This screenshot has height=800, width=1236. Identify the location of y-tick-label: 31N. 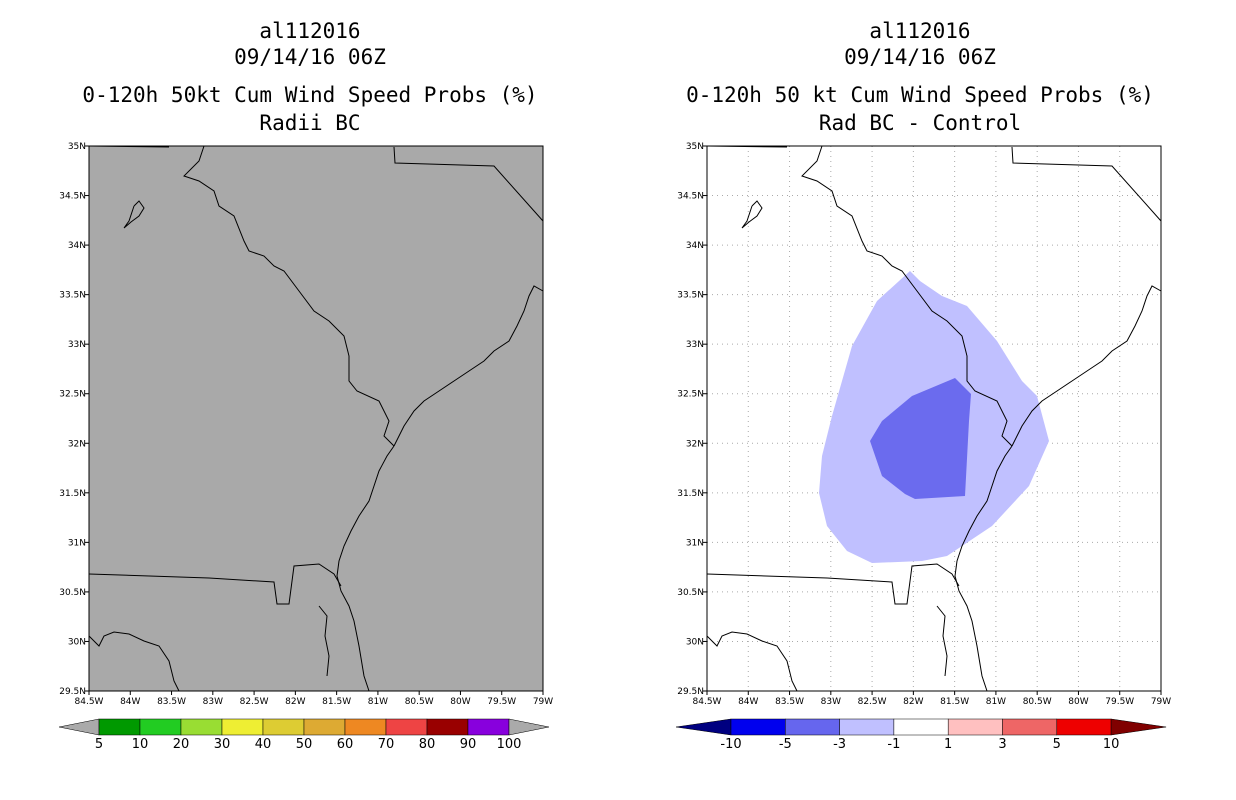
(695, 543).